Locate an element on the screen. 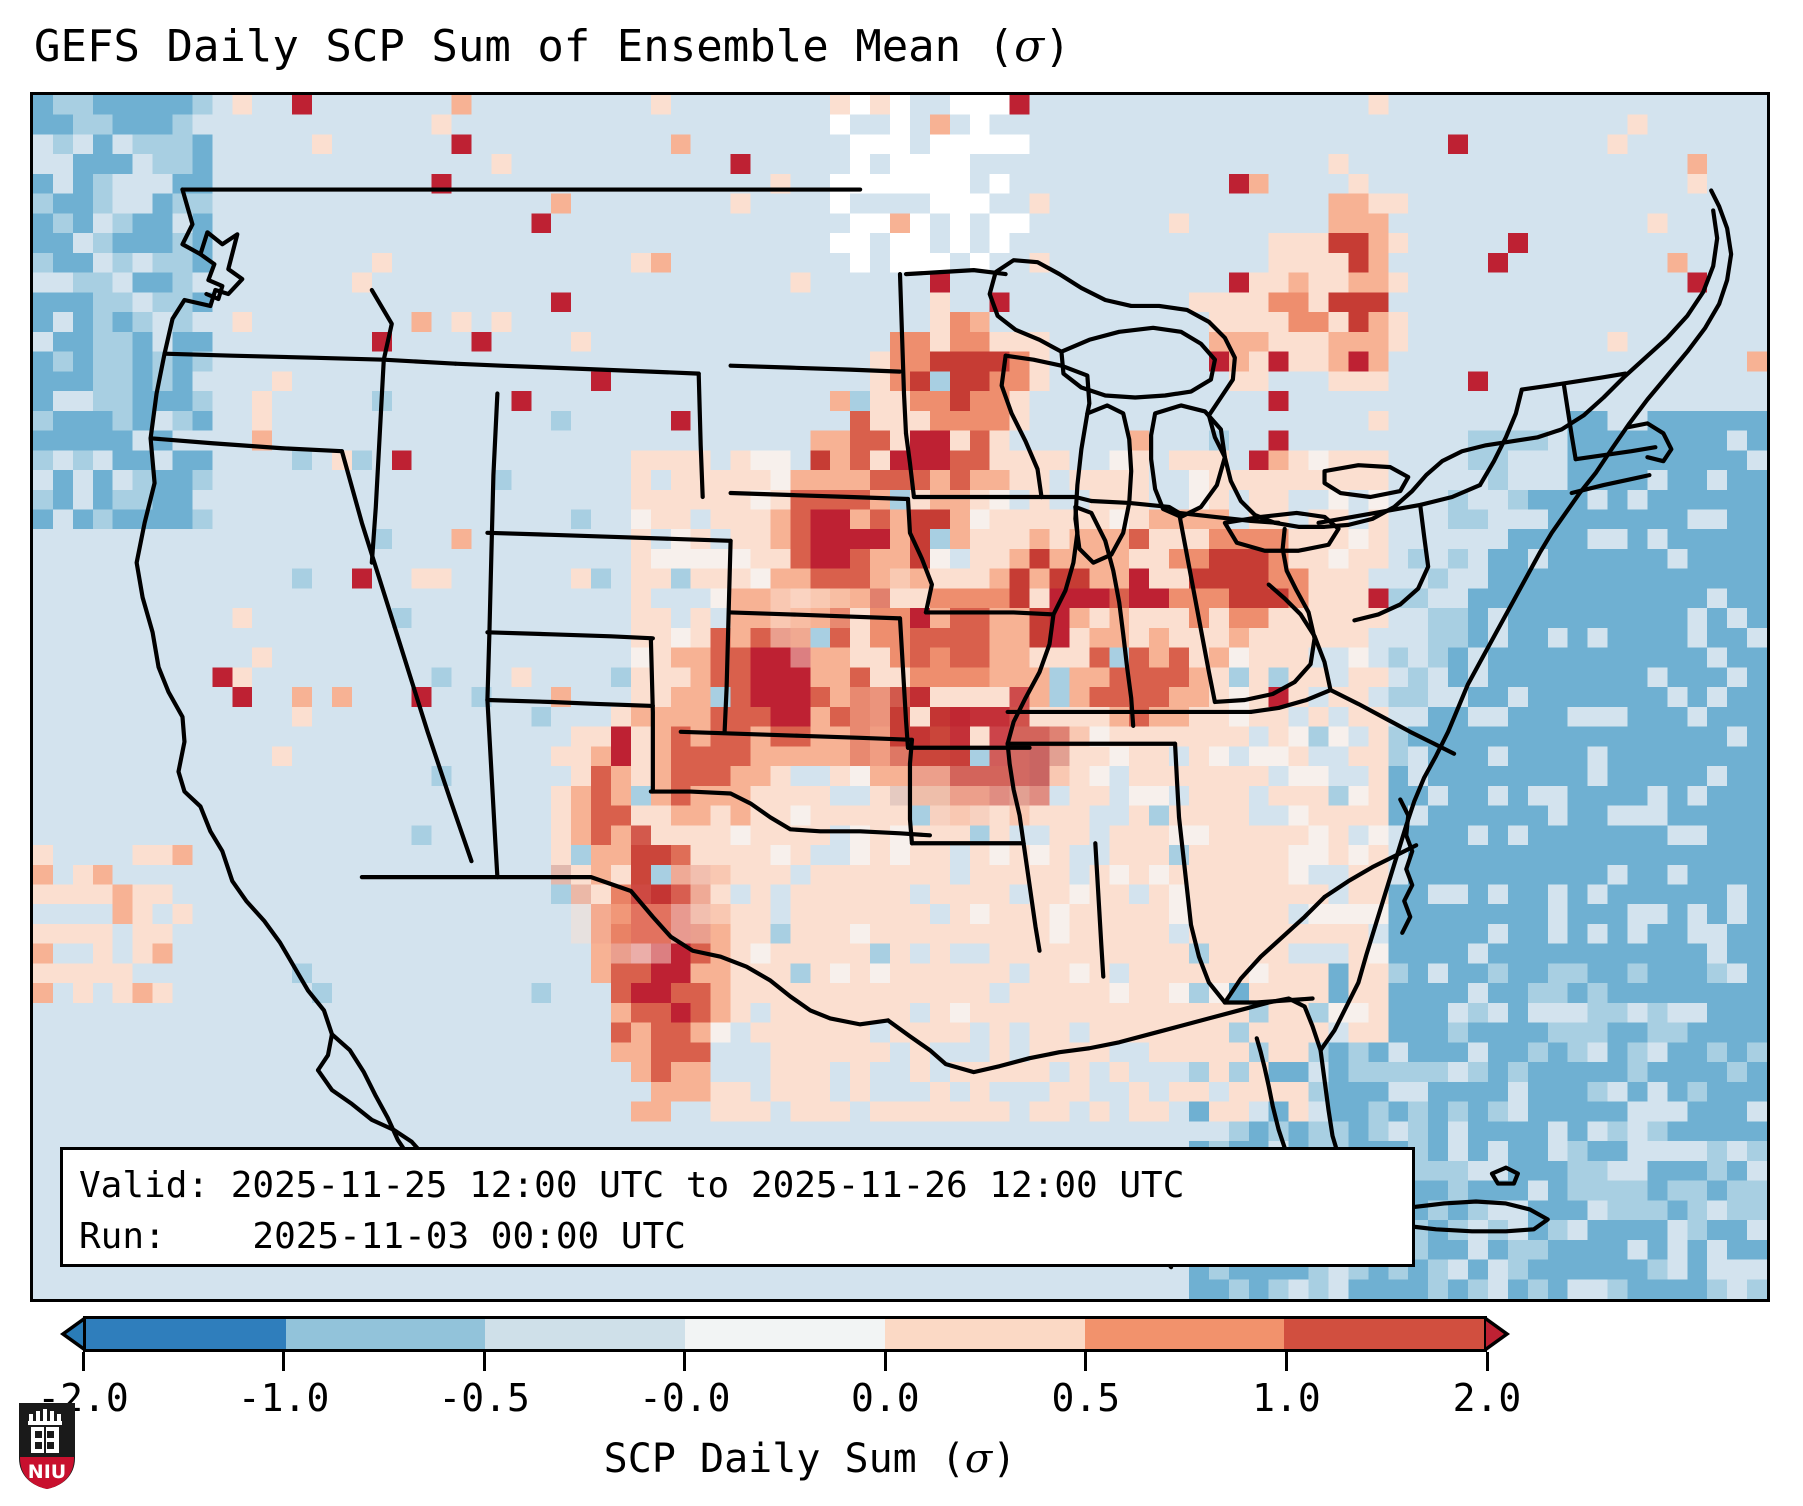 This screenshot has height=1506, width=1803. state-border-in-mi is located at coordinates (1135, 507).